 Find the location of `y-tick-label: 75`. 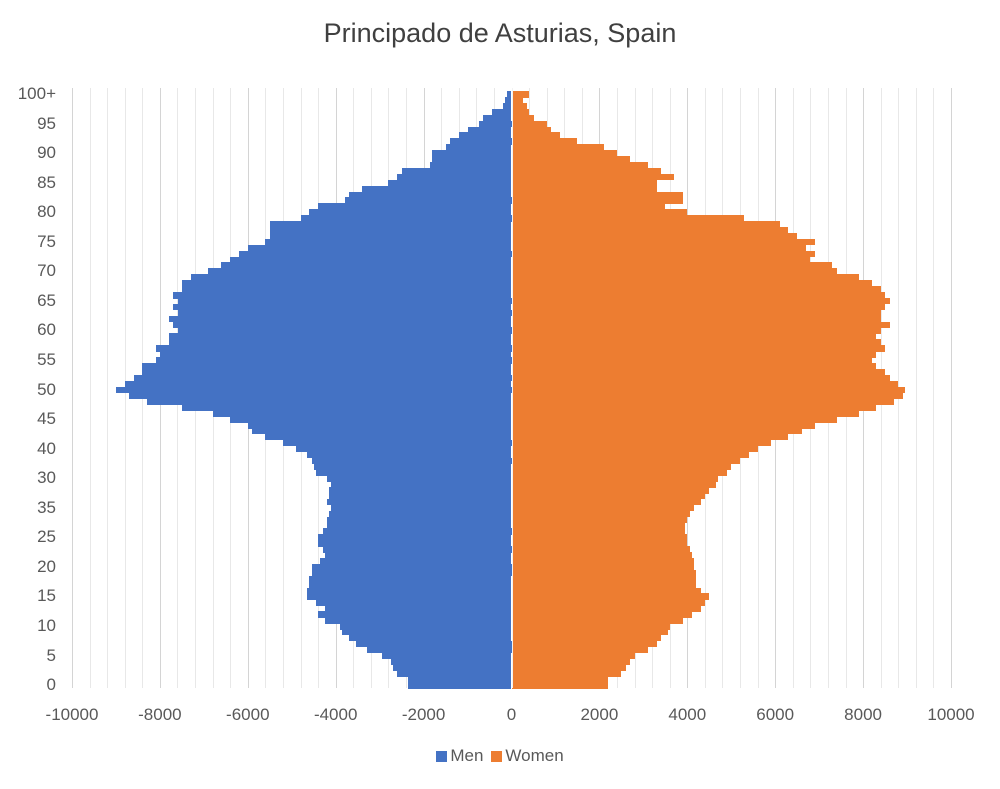

y-tick-label: 75 is located at coordinates (46, 241).